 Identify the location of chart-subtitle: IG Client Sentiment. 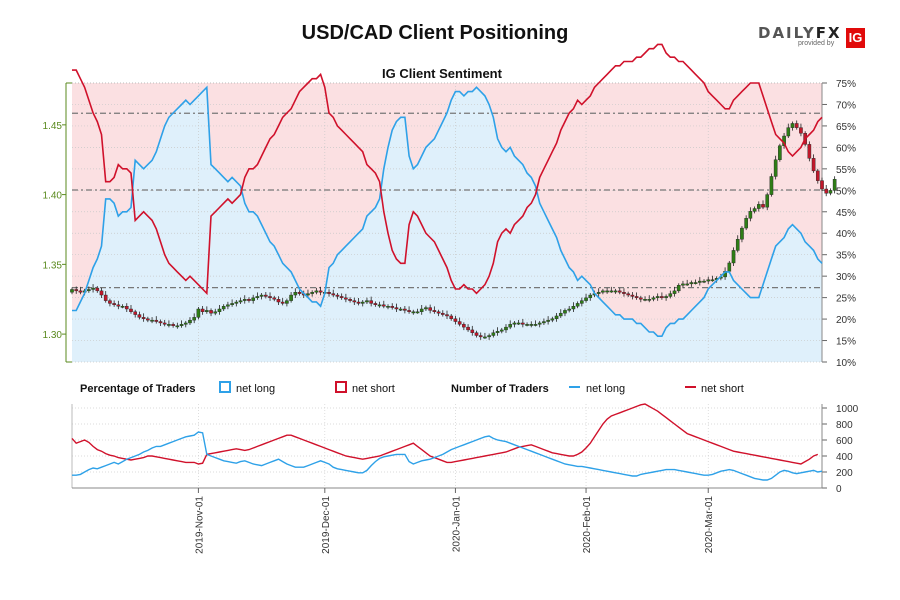
(442, 73).